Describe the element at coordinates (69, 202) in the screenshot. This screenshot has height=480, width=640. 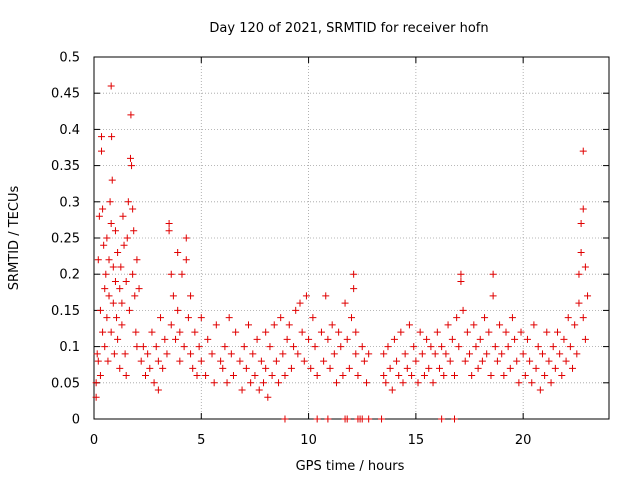
I see `y-tick-label: 0.3` at that location.